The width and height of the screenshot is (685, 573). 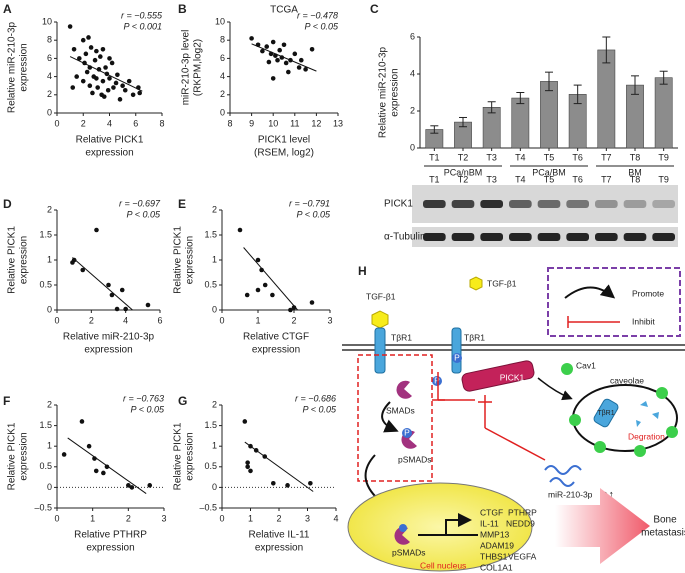 What do you see at coordinates (222, 58) in the screenshot?
I see `y-tick-label: 6` at bounding box center [222, 58].